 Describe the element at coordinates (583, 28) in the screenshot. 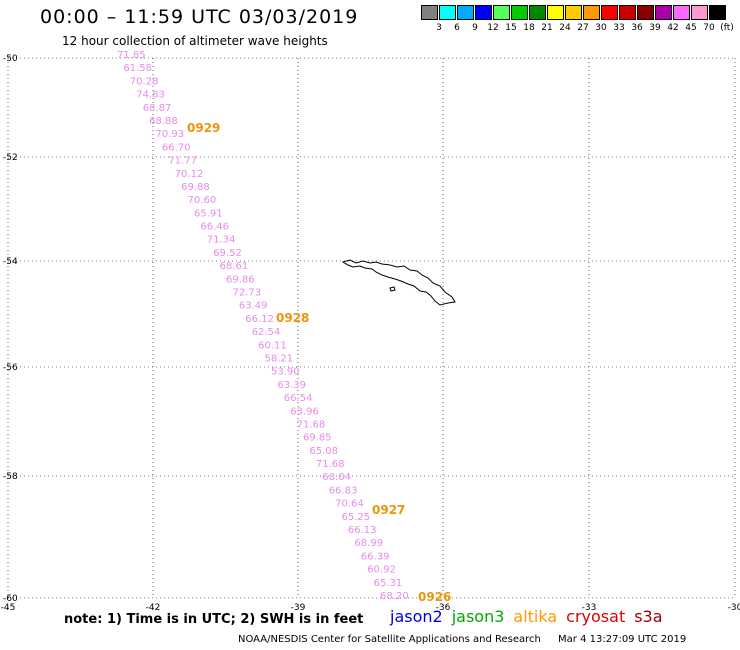

I see `legend-label: 27` at that location.